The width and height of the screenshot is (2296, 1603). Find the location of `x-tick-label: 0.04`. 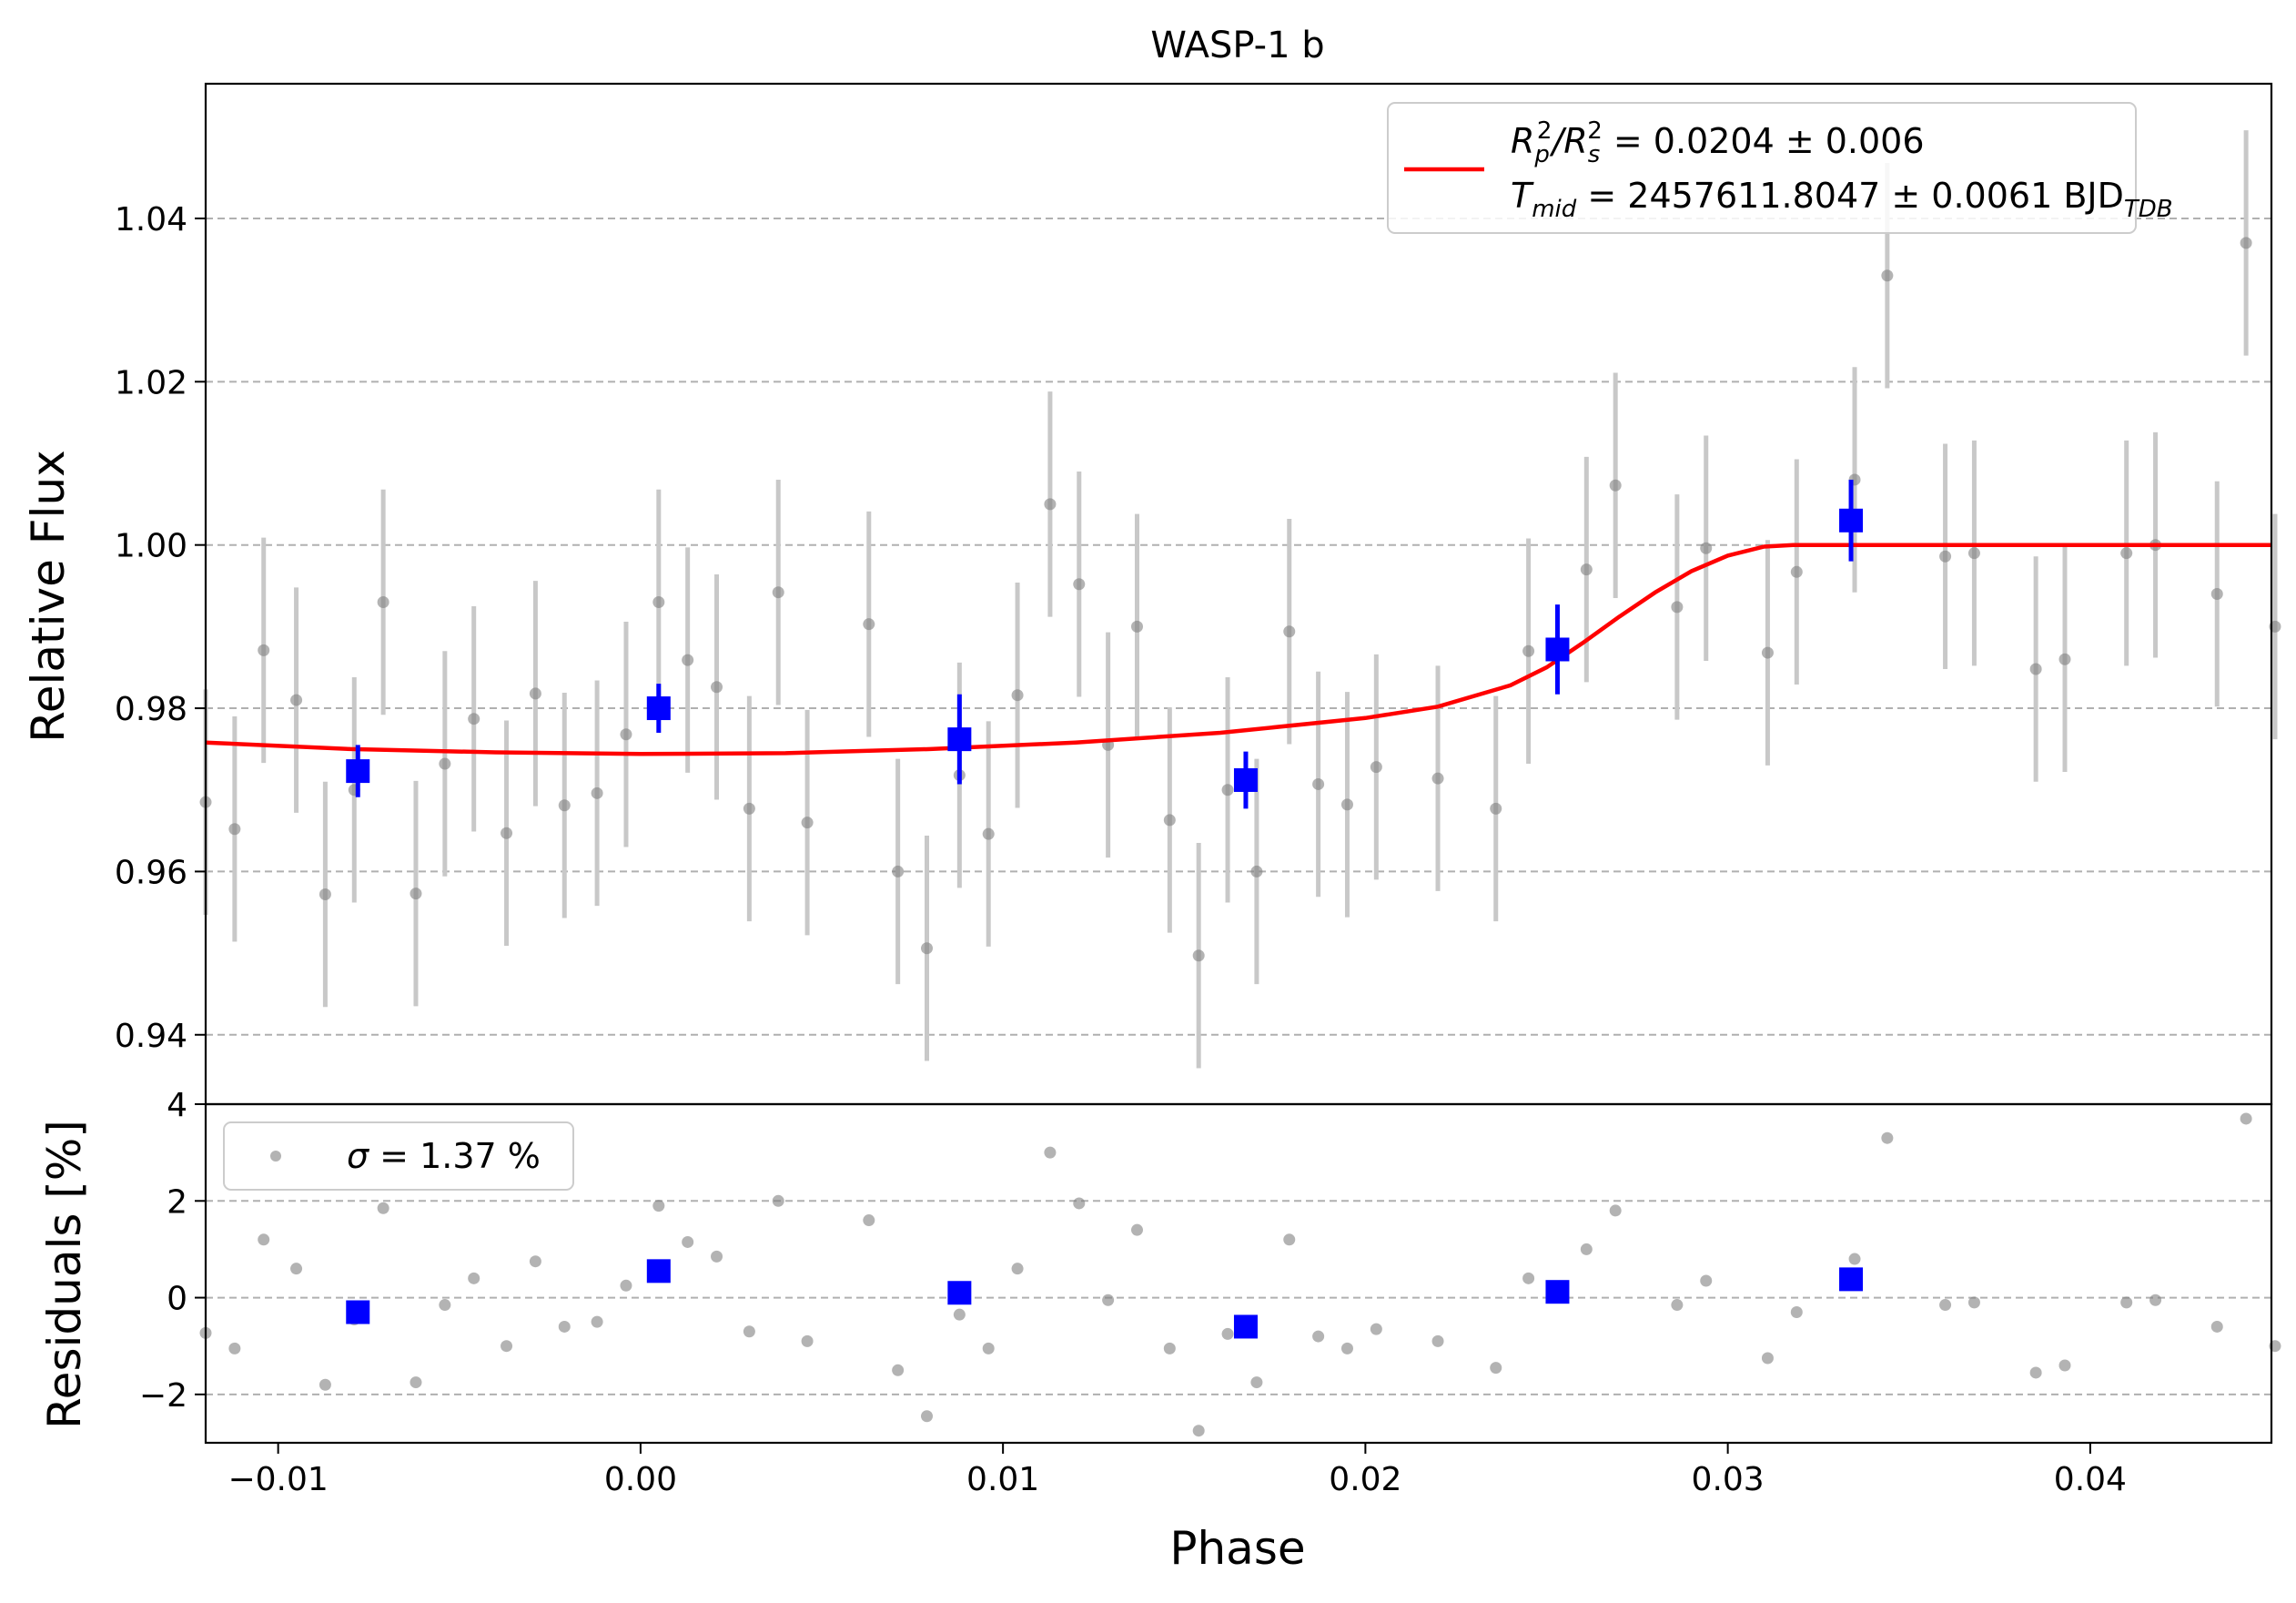

x-tick-label: 0.04 is located at coordinates (2091, 1479).